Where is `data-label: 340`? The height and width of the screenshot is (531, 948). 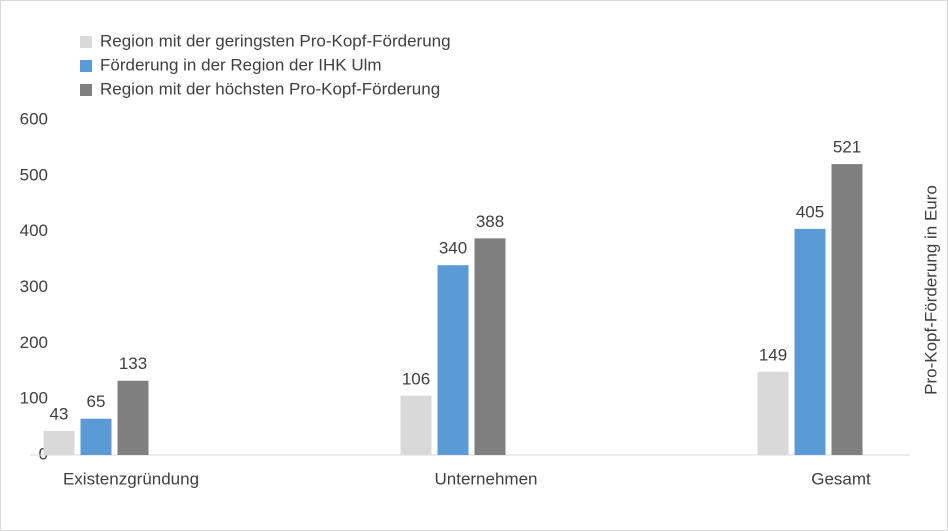
data-label: 340 is located at coordinates (453, 248).